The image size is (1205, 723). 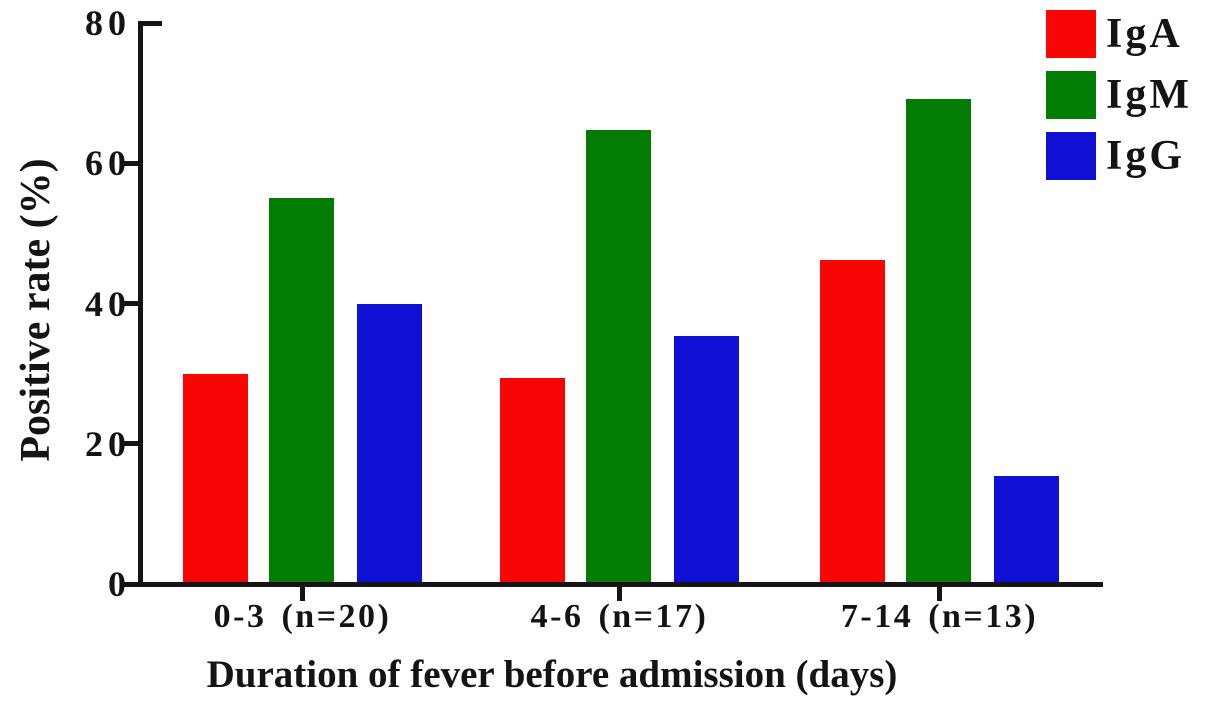 What do you see at coordinates (1071, 34) in the screenshot?
I see `legend-swatch-iga` at bounding box center [1071, 34].